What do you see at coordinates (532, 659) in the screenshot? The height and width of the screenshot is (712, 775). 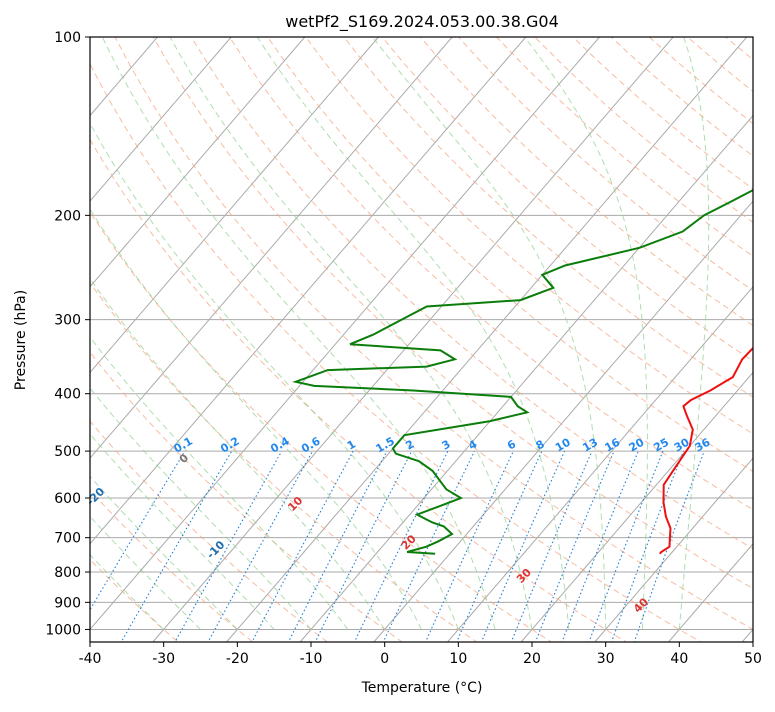 I see `x-tick-label: 20` at bounding box center [532, 659].